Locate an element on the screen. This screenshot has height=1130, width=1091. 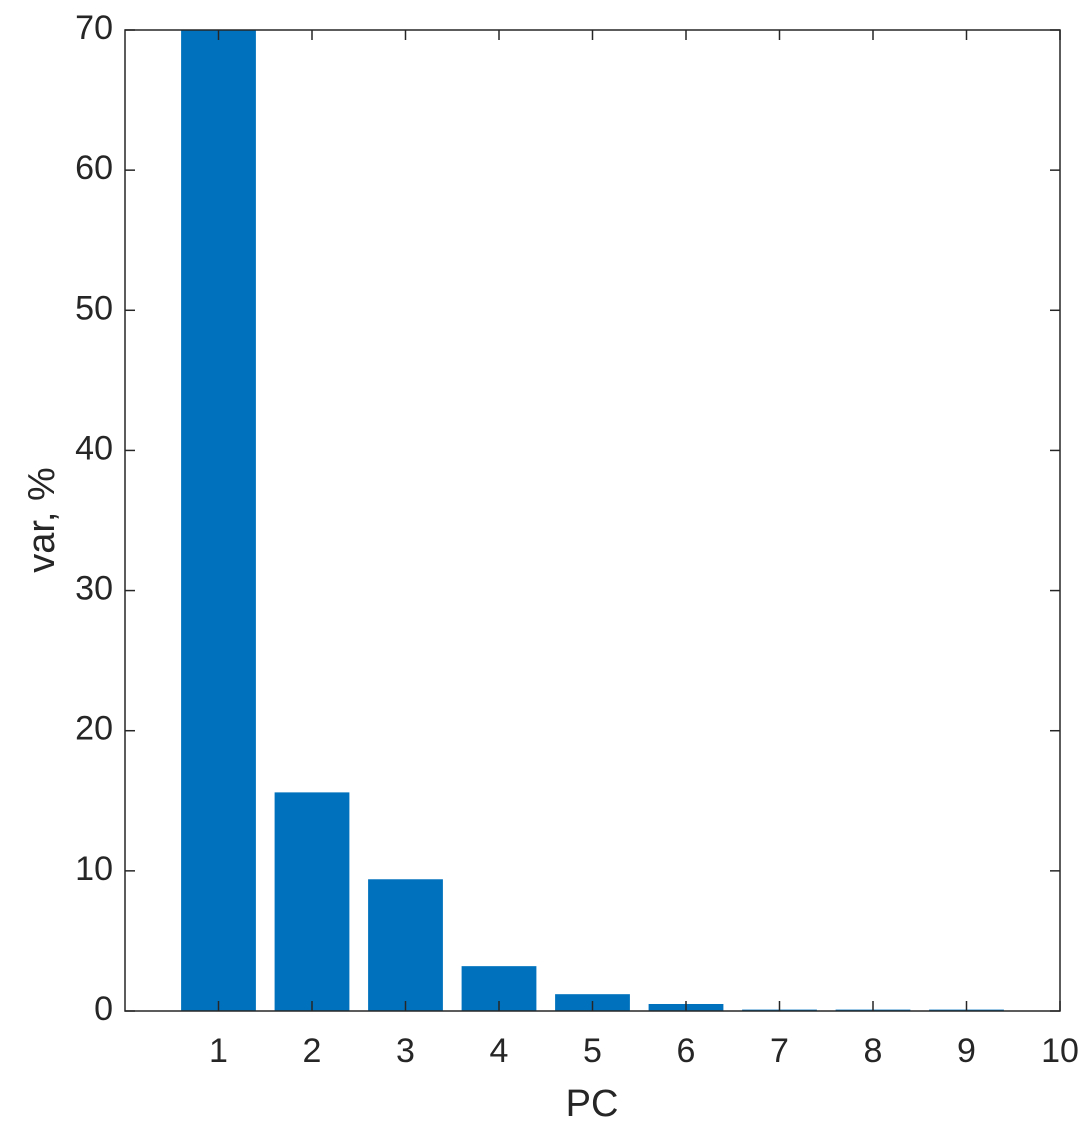
y-tick-label: 40 is located at coordinates (94, 448).